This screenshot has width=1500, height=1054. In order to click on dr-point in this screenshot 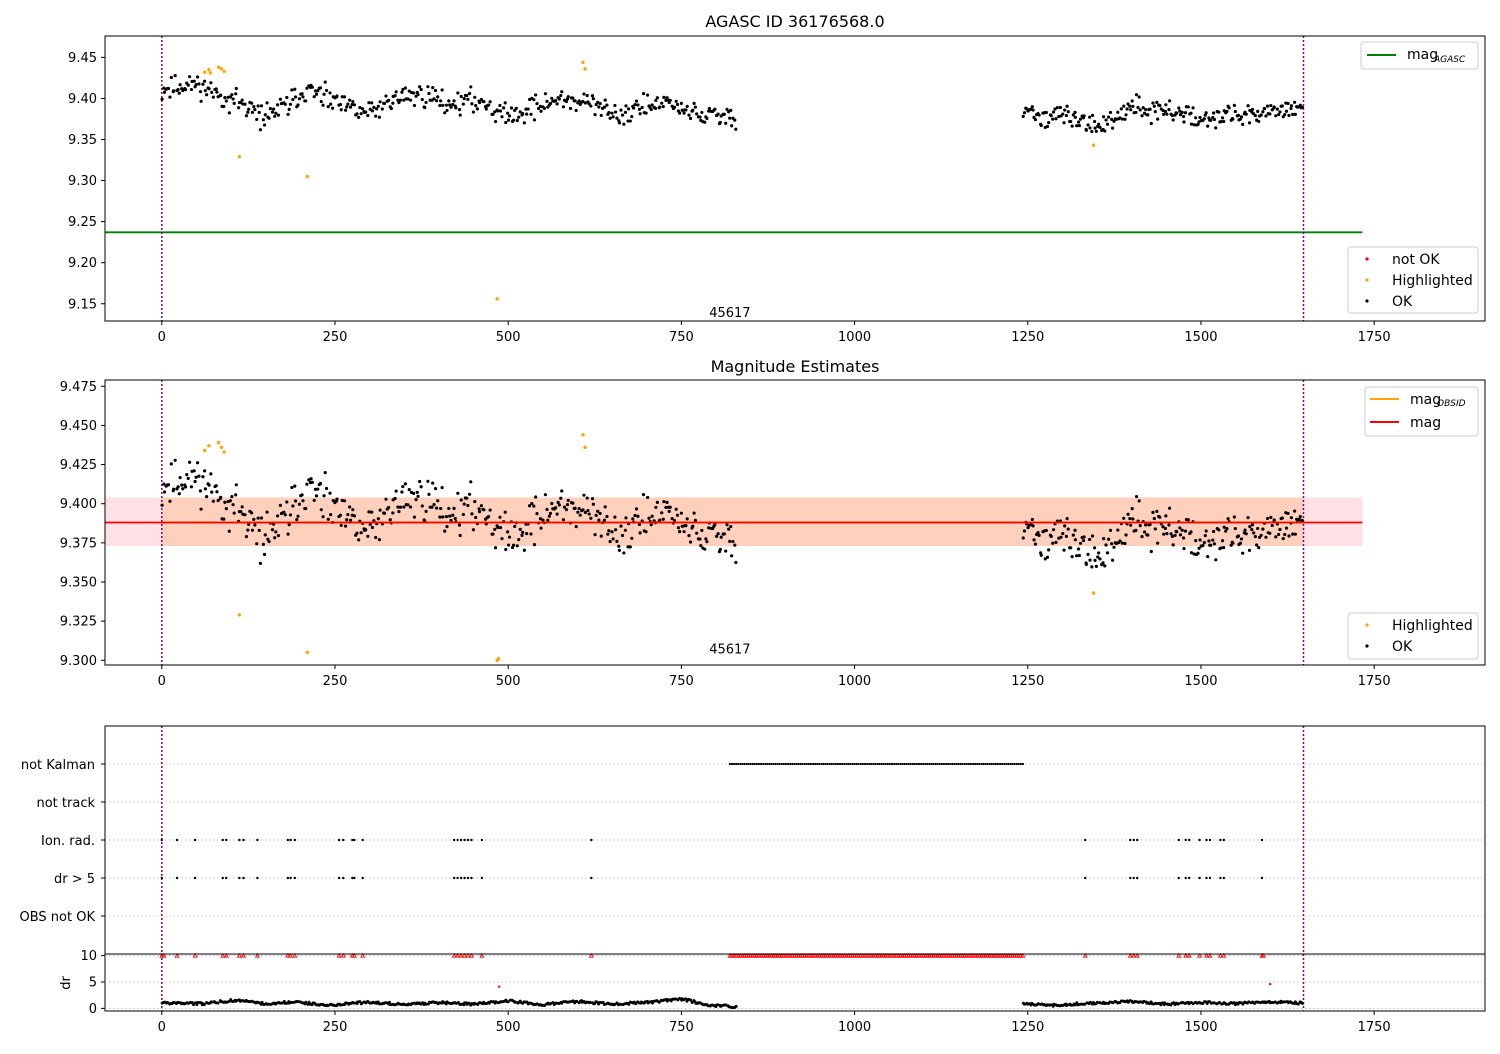, I will do `click(518, 1003)`.